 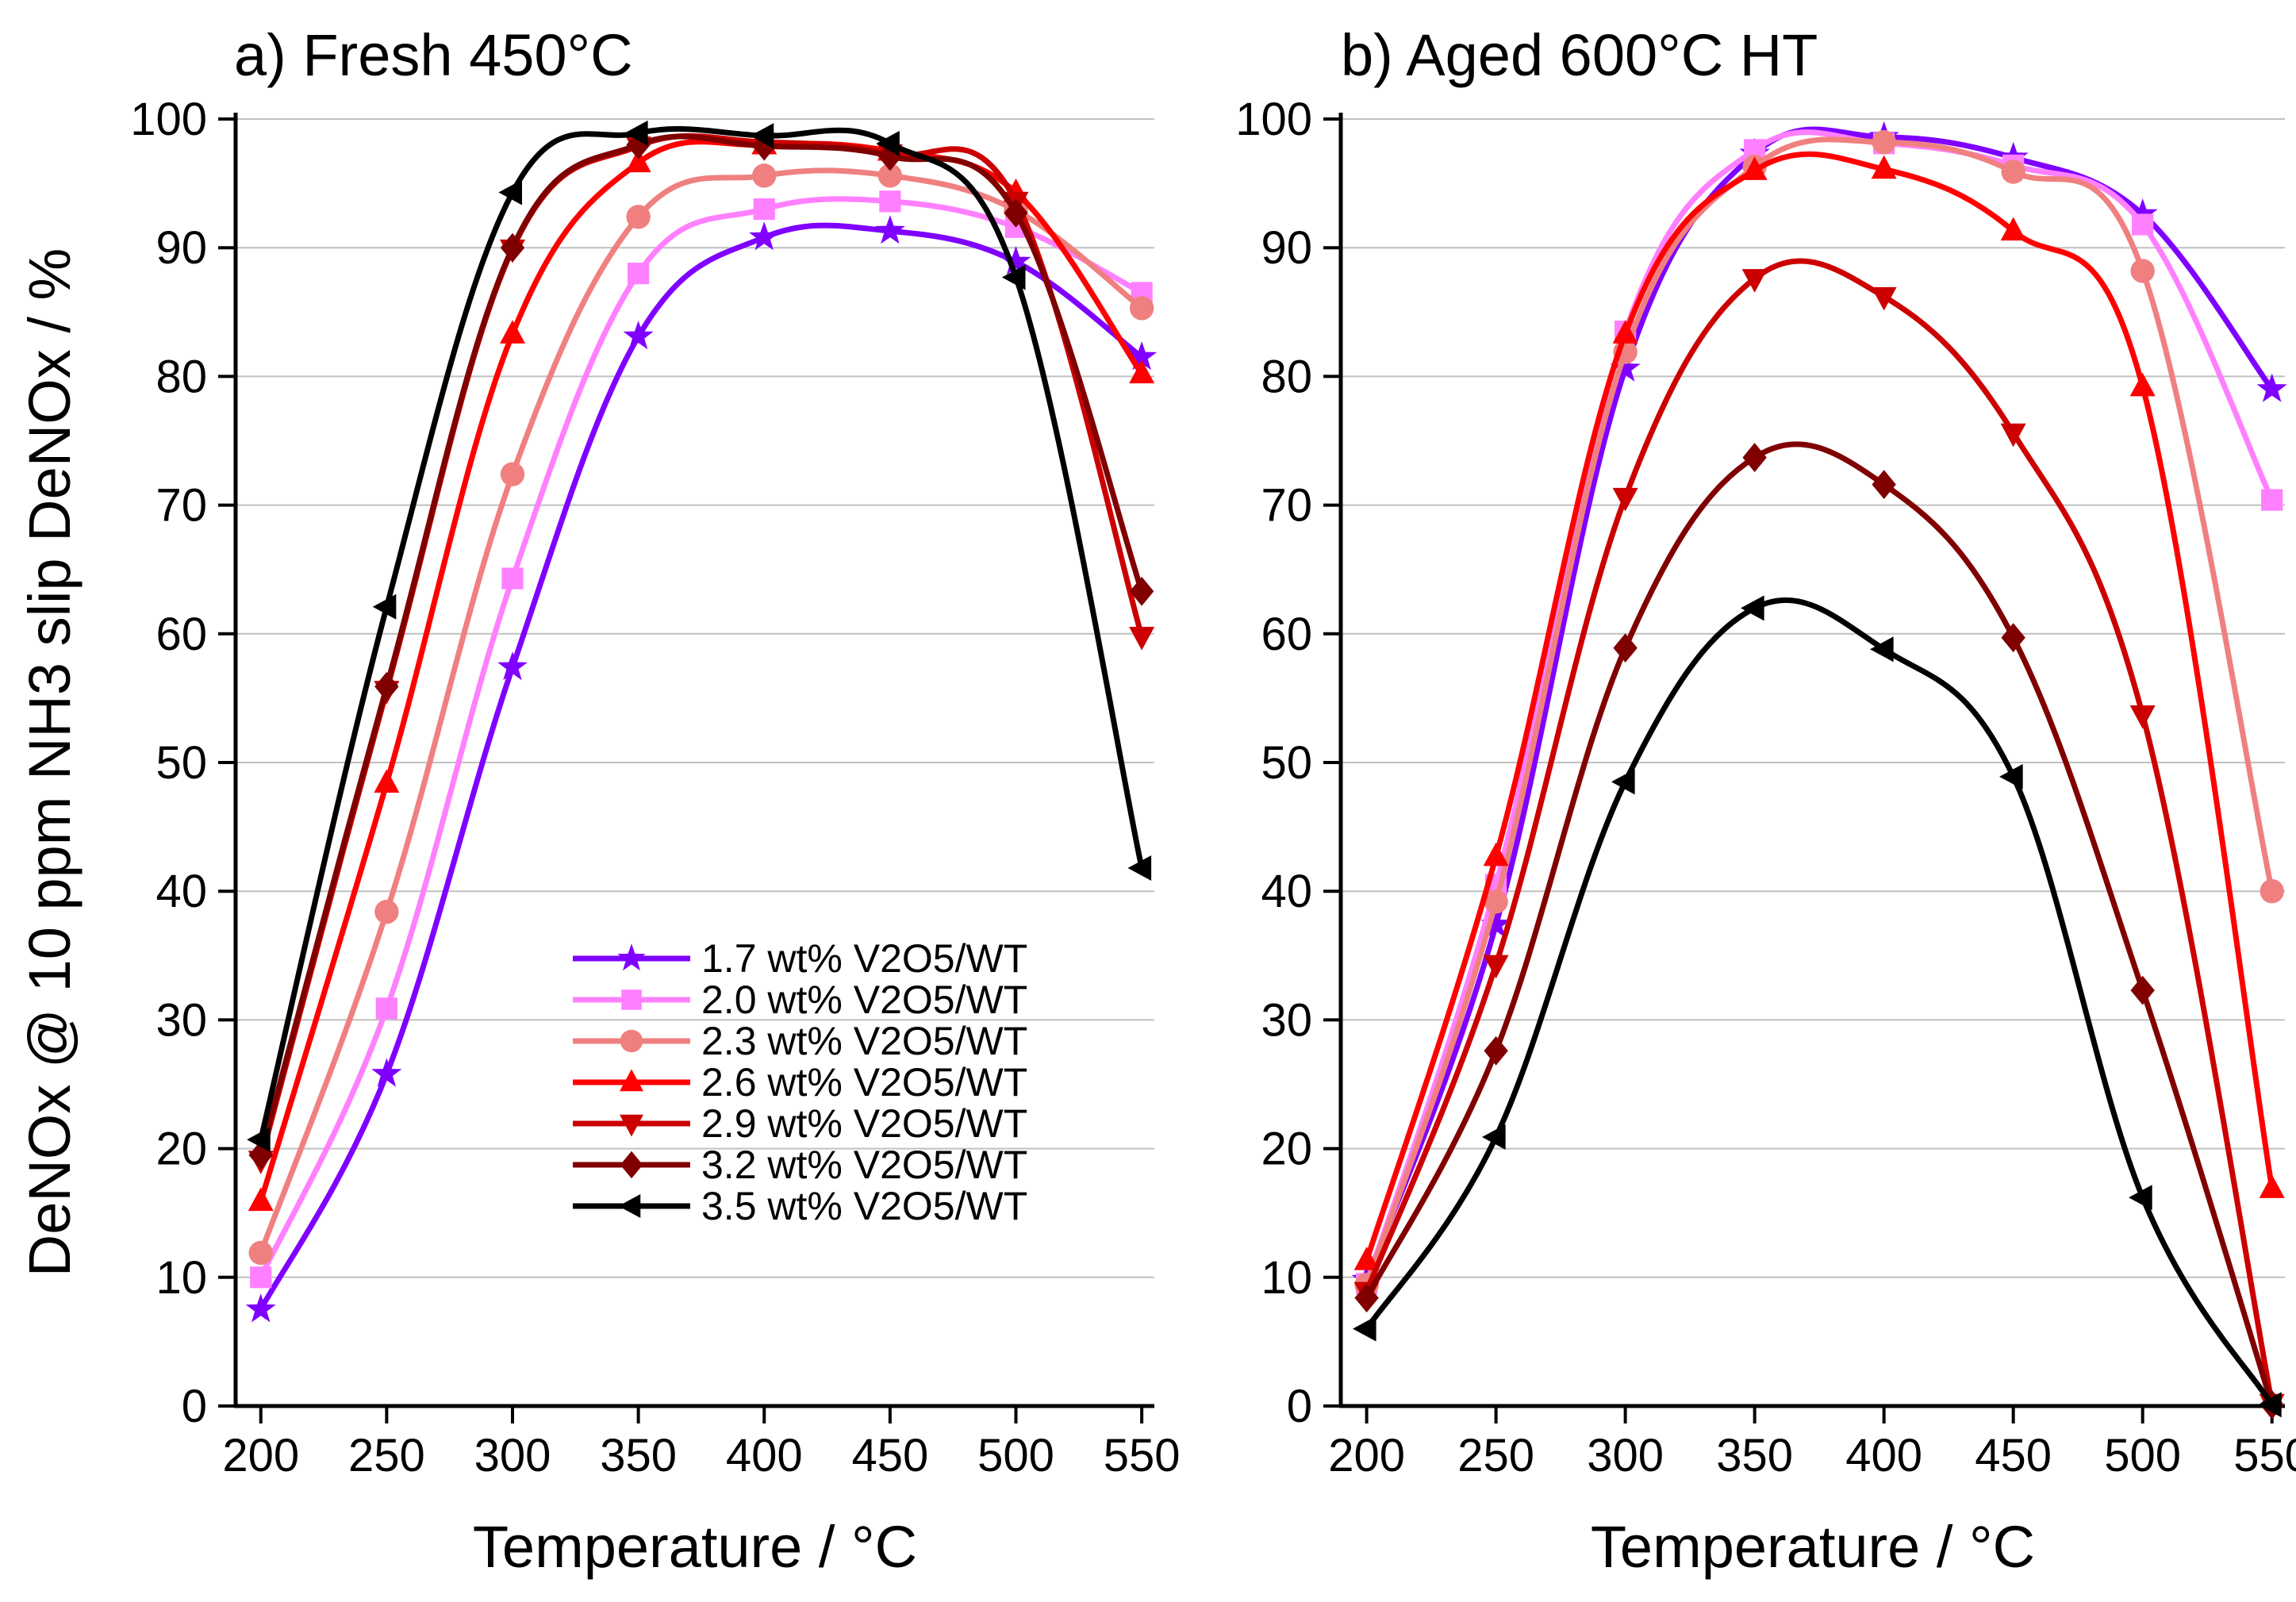 What do you see at coordinates (181, 1149) in the screenshot?
I see `panel-a-y-tick-label-20: 20` at bounding box center [181, 1149].